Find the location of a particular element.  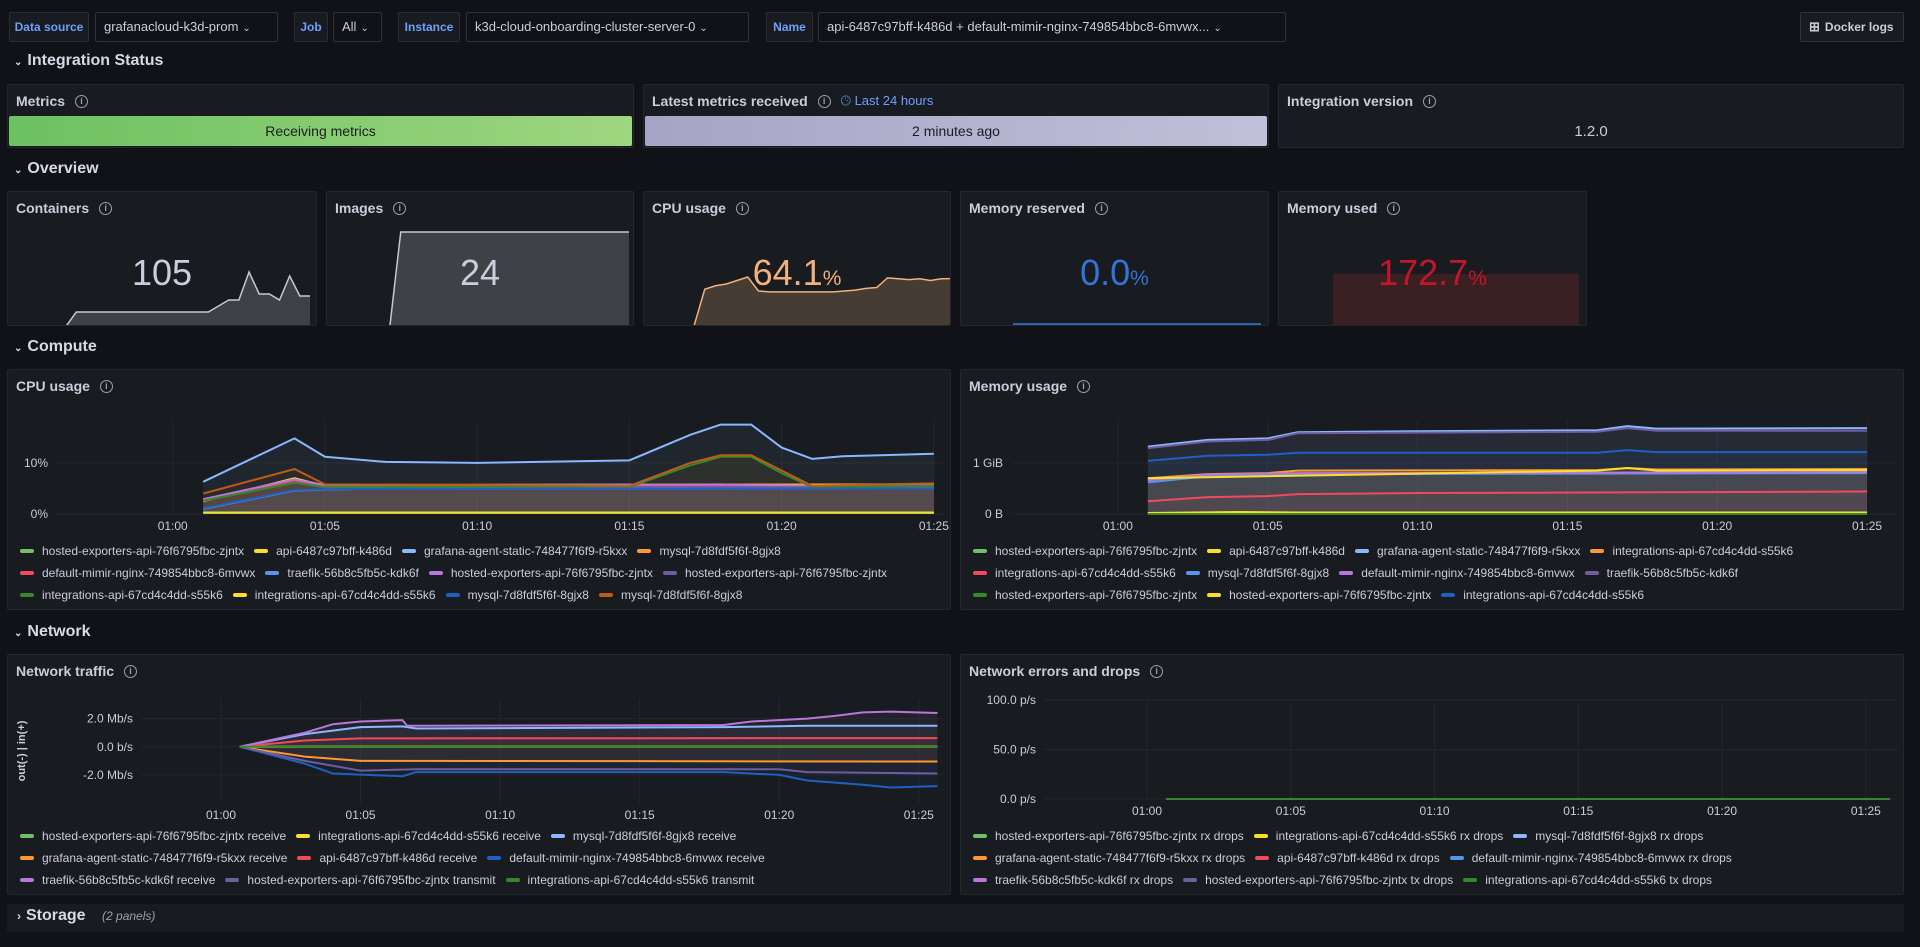

legend-item: api-6487c97bff-k486d rx drops is located at coordinates (1347, 858).